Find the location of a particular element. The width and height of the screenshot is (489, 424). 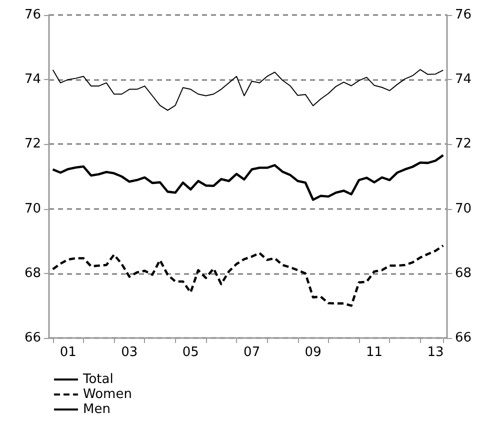

y-tick-label: 70 is located at coordinates (32, 208).